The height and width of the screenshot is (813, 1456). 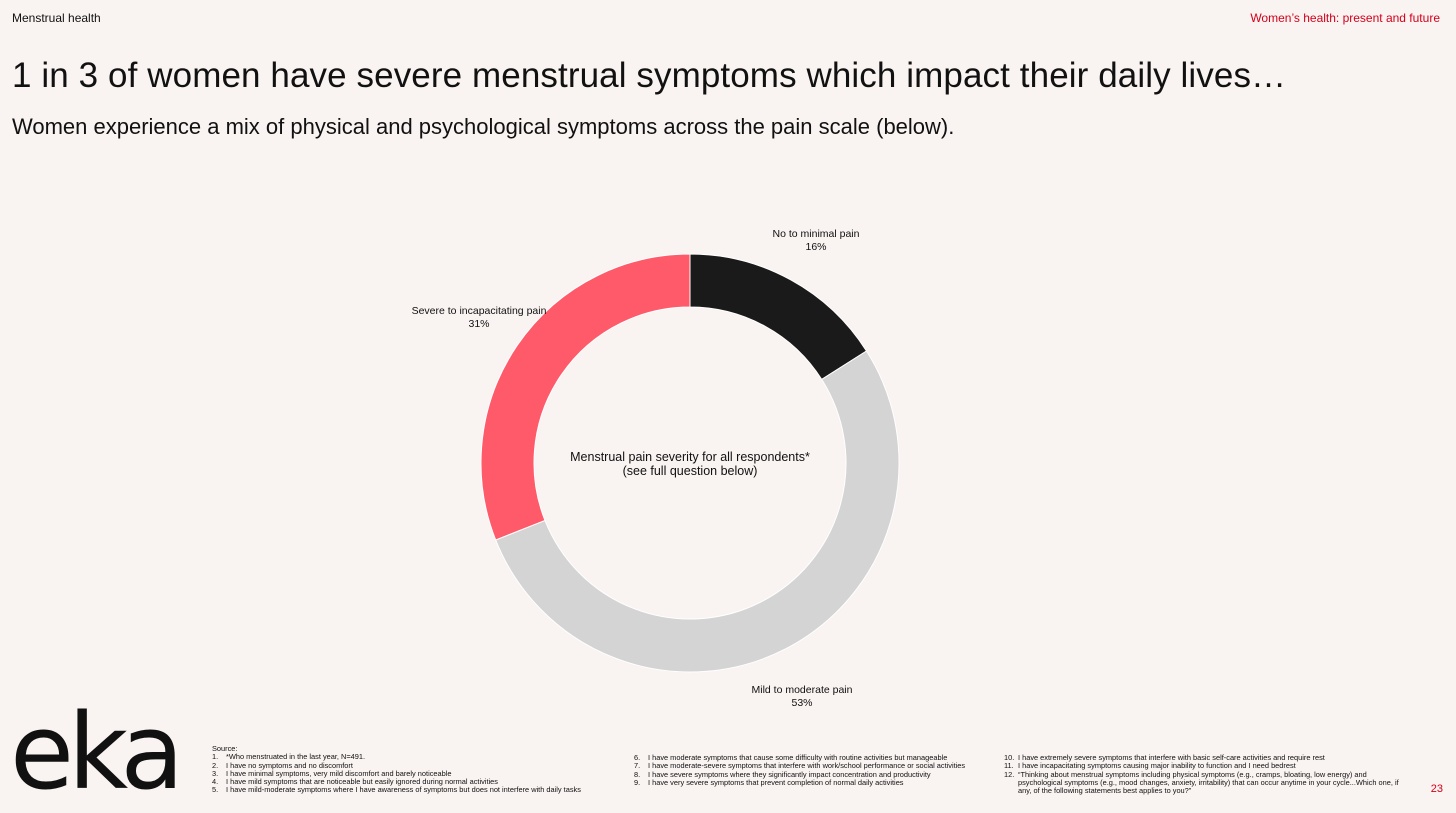 What do you see at coordinates (215, 757) in the screenshot?
I see `footnote-number: 1.` at bounding box center [215, 757].